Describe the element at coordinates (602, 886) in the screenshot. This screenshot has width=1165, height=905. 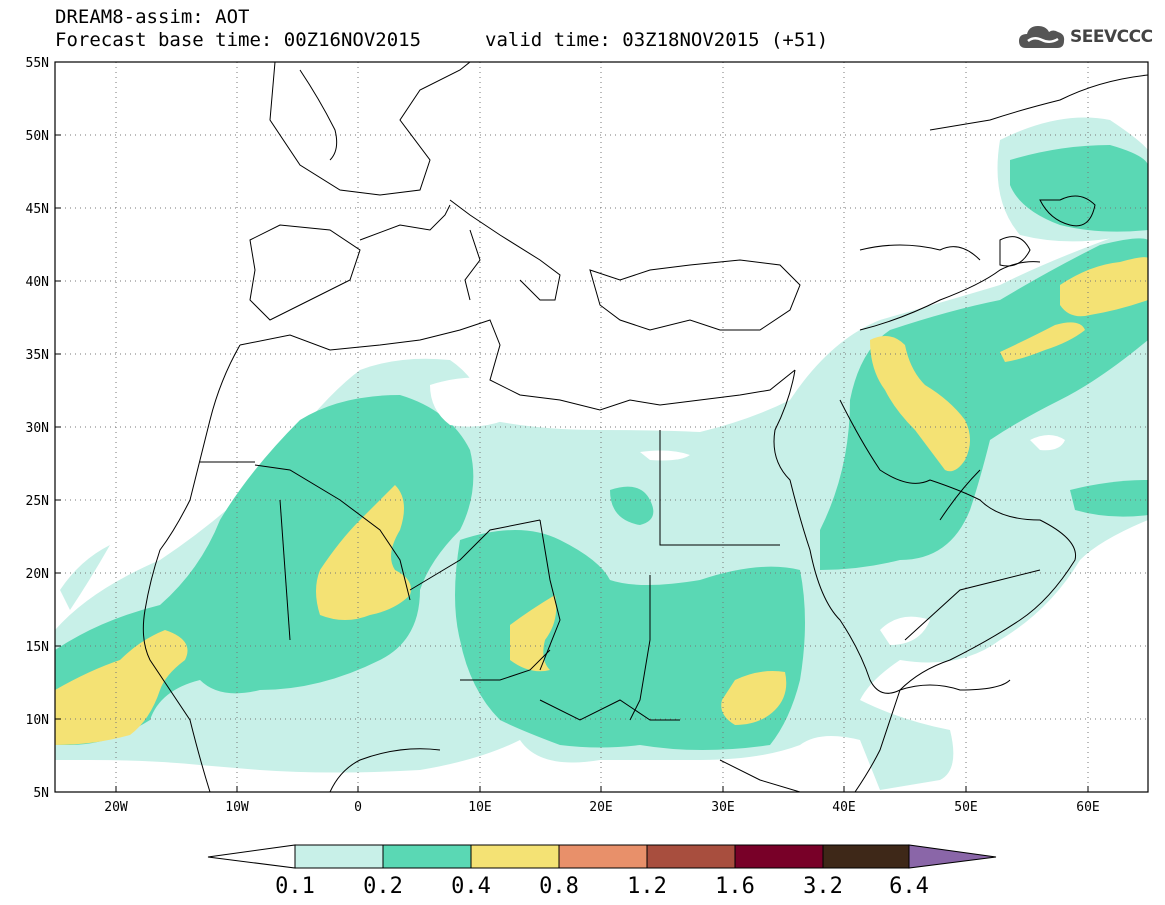
I see `colorbar-labels: 0.1 0.2 0.4 0.8 1.2 1.6 3.2 6.4` at that location.